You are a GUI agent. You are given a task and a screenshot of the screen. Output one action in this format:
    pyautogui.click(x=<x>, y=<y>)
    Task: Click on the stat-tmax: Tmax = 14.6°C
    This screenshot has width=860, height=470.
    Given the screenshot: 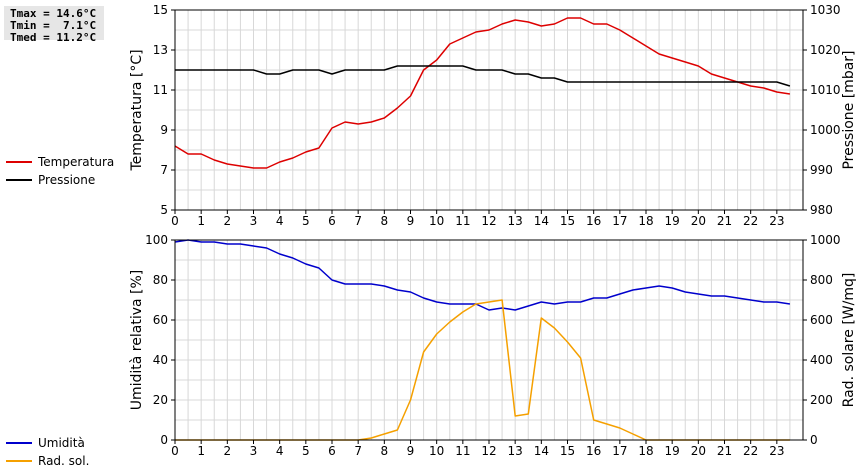 What is the action you would take?
    pyautogui.click(x=53, y=13)
    